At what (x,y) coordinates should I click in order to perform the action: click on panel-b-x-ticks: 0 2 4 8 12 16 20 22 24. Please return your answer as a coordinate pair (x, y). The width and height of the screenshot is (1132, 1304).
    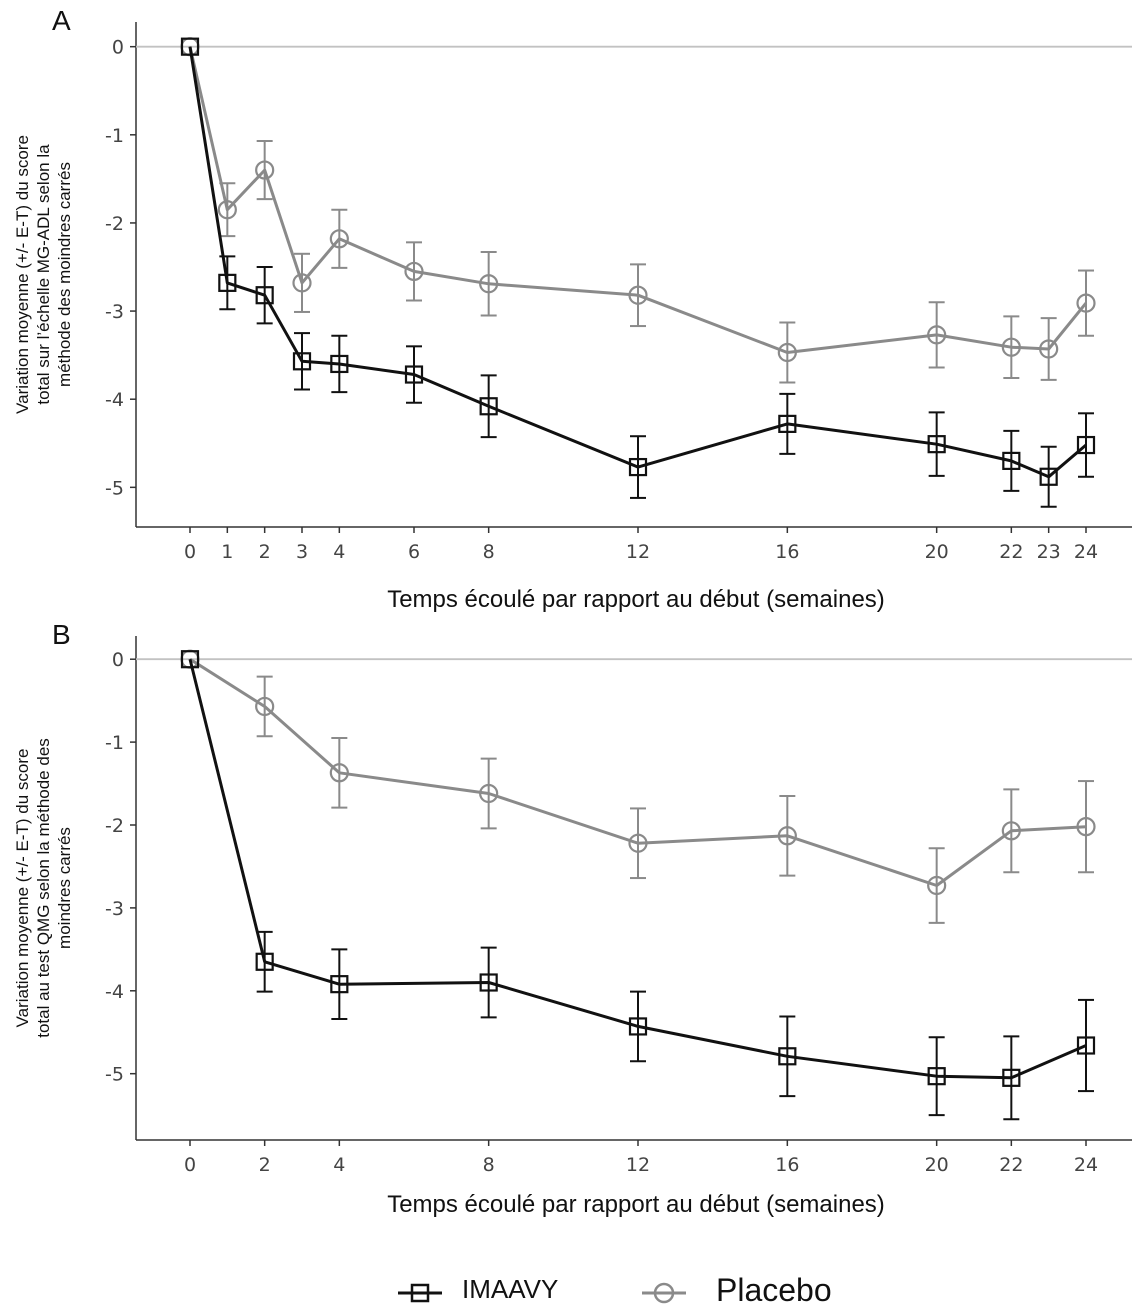
    Looking at the image, I should click on (641, 1158).